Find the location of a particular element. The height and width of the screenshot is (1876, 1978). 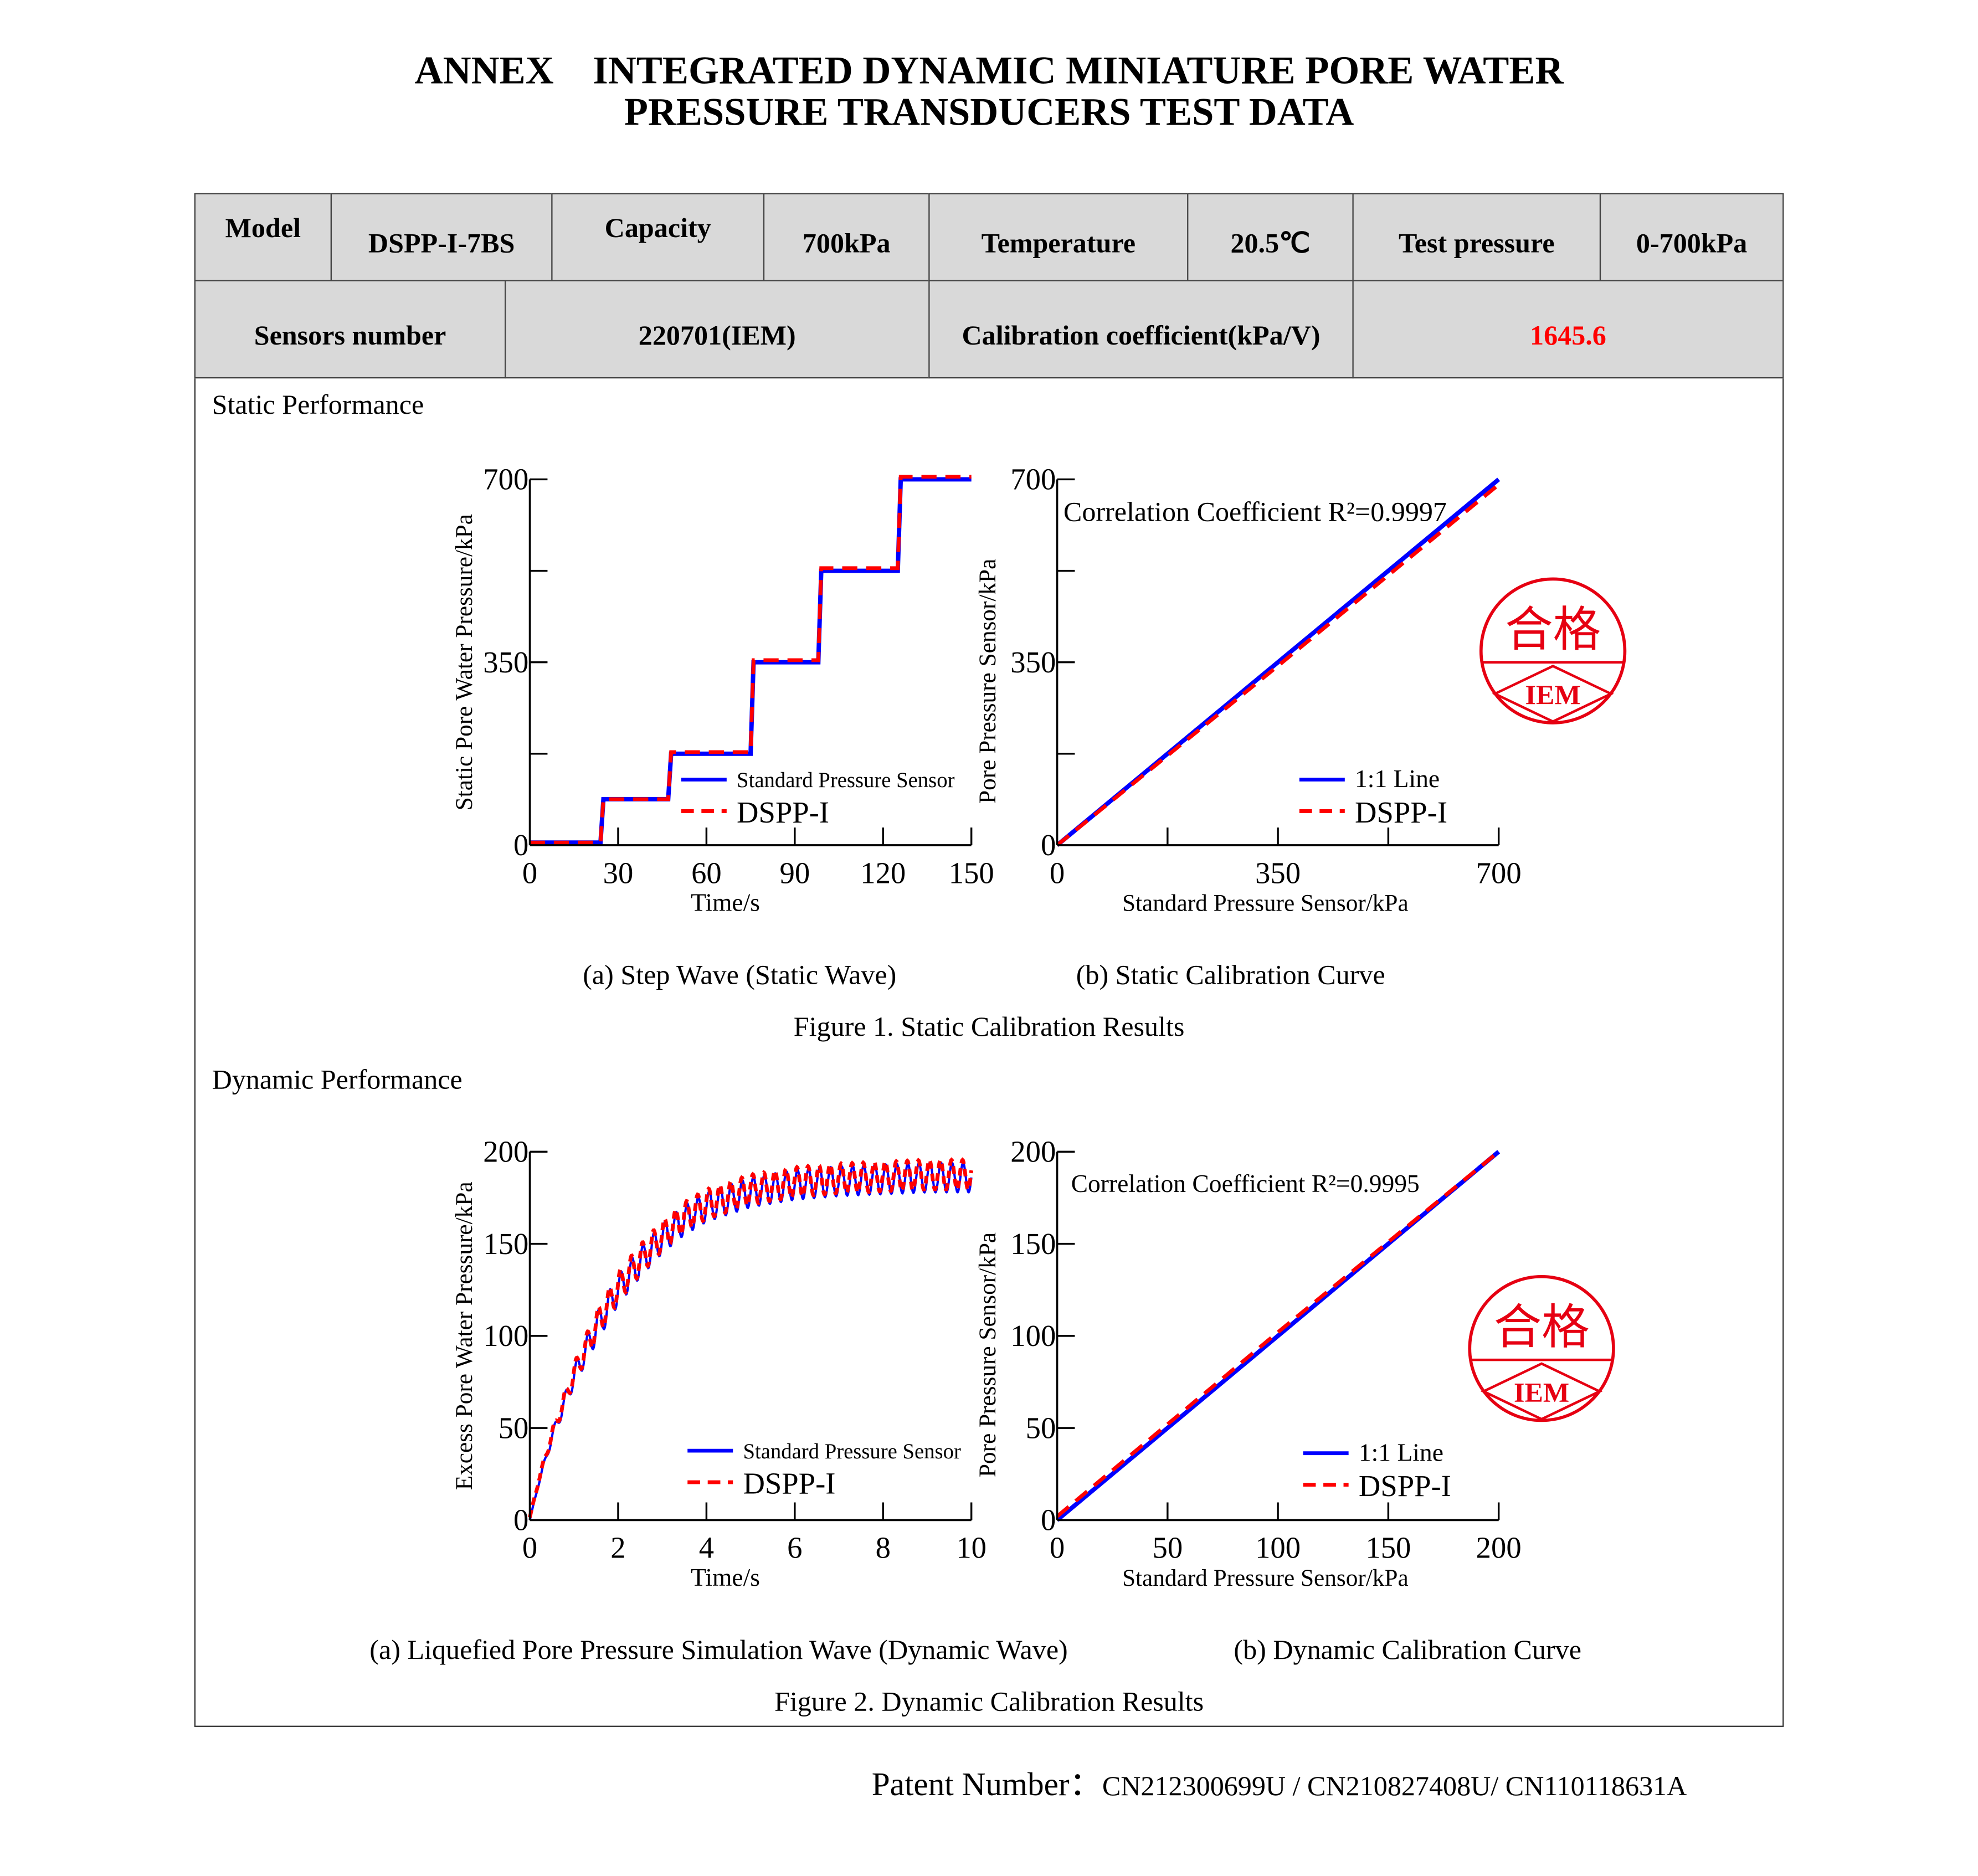

correlation-annotation: Correlation Coefficient R²=0.9997 is located at coordinates (1255, 511).